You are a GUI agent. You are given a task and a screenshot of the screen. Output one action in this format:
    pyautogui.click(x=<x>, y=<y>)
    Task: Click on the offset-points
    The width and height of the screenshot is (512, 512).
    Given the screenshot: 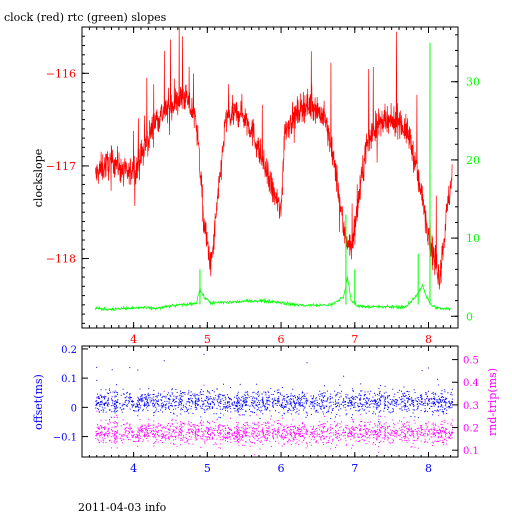 What is the action you would take?
    pyautogui.click(x=274, y=391)
    